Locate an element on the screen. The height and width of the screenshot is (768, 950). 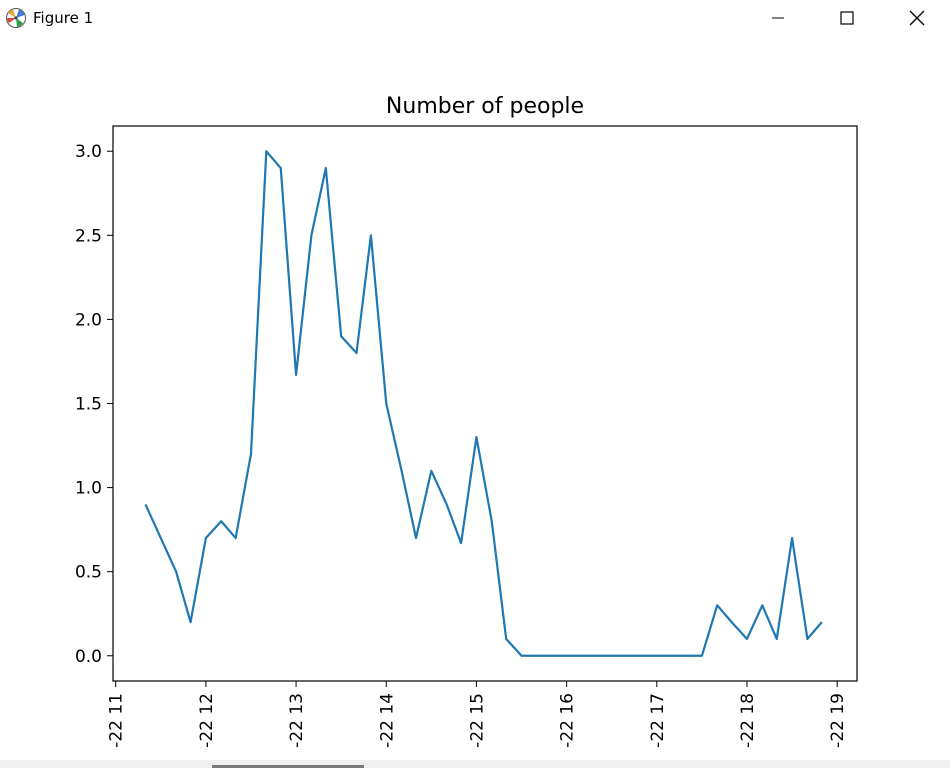
horizontal-scrollbar is located at coordinates (475, 764).